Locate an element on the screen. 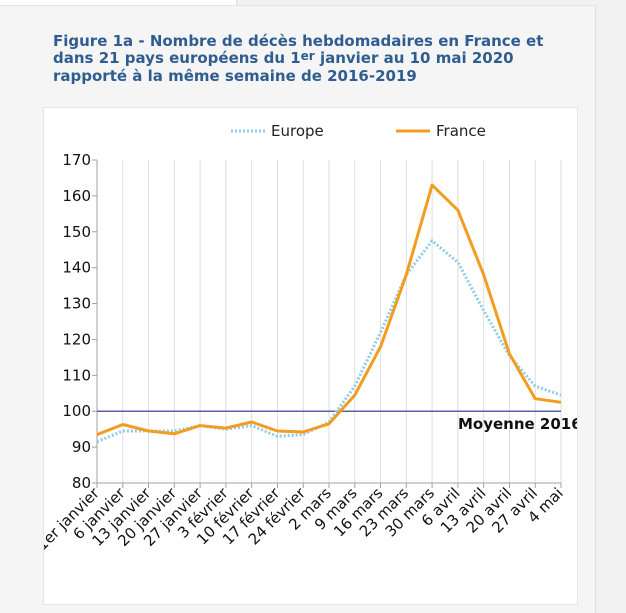 This screenshot has width=626, height=613. y-tick-label: 140 is located at coordinates (76, 268).